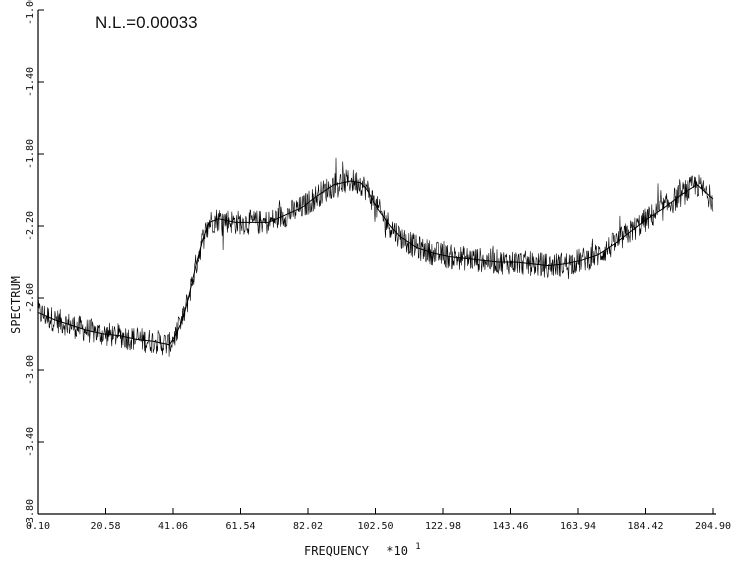 This screenshot has width=742, height=561. What do you see at coordinates (443, 526) in the screenshot?
I see `x-tick-label: 122.98` at bounding box center [443, 526].